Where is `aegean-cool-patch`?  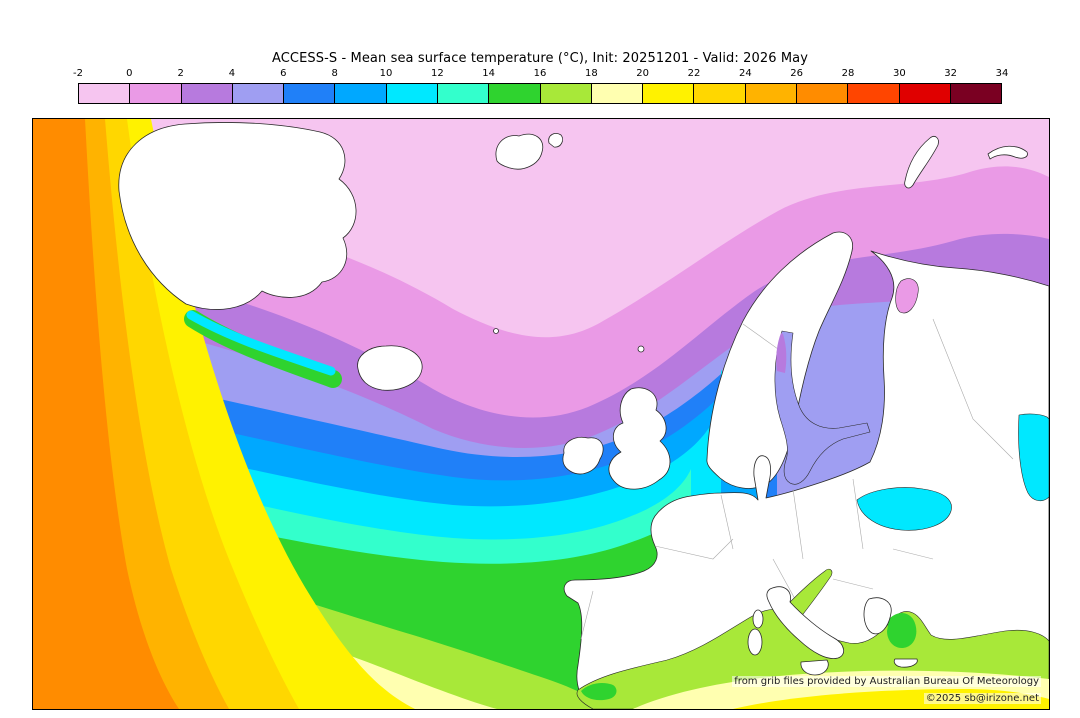
aegean-cool-patch is located at coordinates (902, 631).